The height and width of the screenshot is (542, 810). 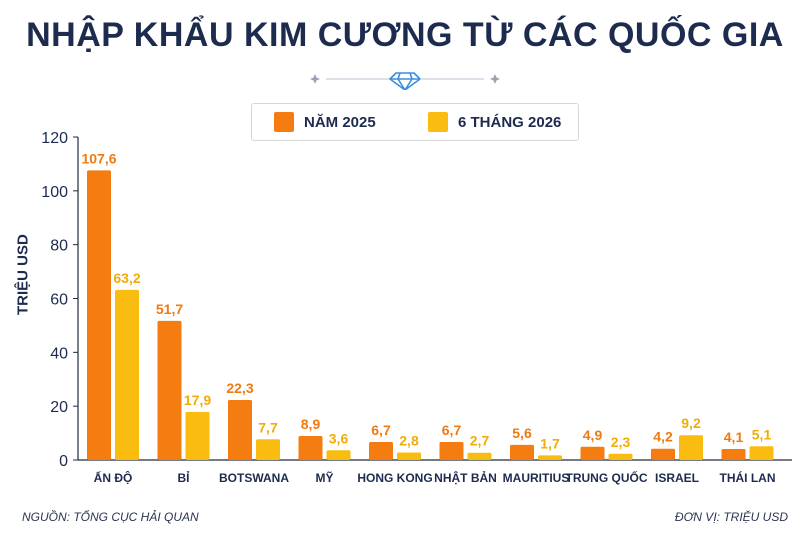 I want to click on diamond-icon, so click(x=405, y=81).